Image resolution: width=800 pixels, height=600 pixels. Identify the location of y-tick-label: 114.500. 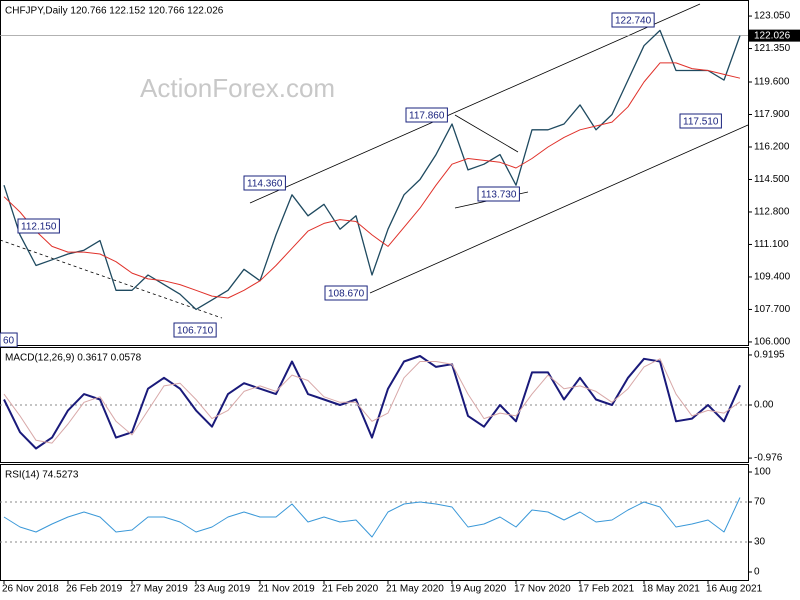
(772, 179).